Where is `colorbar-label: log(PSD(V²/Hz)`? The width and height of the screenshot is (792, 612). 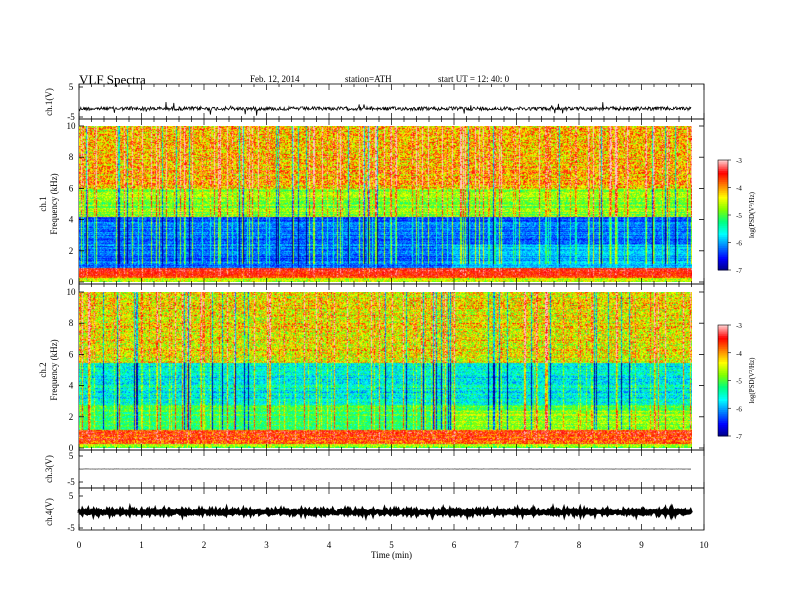
colorbar-label: log(PSD(V²/Hz) is located at coordinates (752, 380).